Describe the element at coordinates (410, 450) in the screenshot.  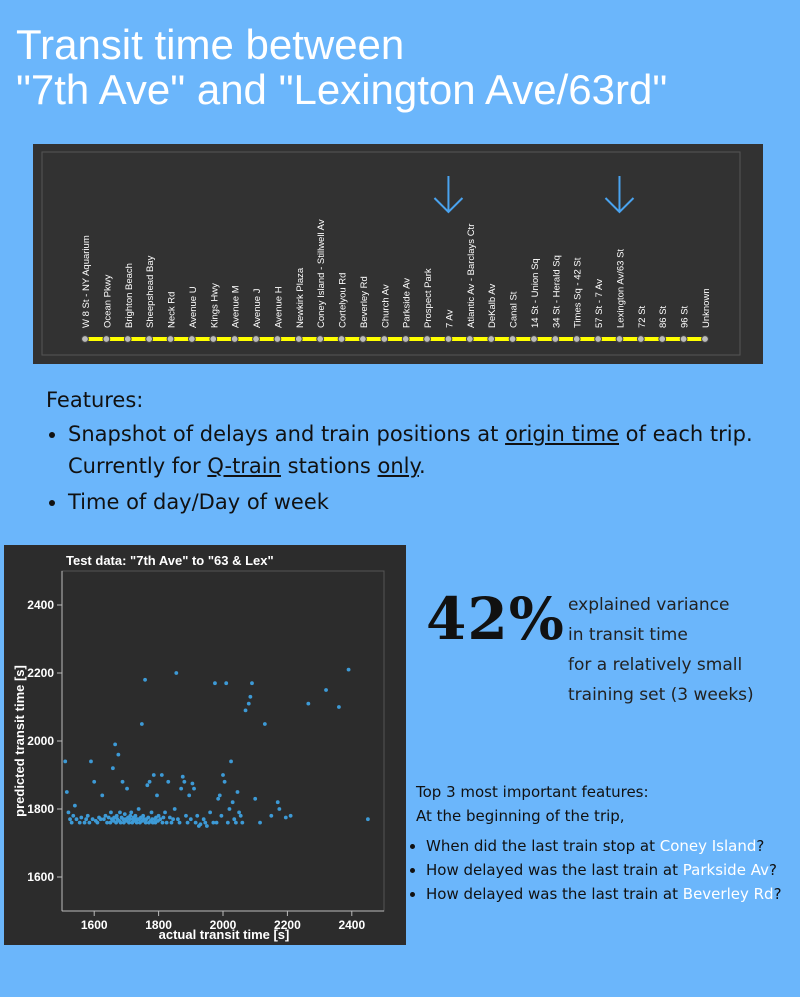
I see `feature-text: of each trip. Currently for` at that location.